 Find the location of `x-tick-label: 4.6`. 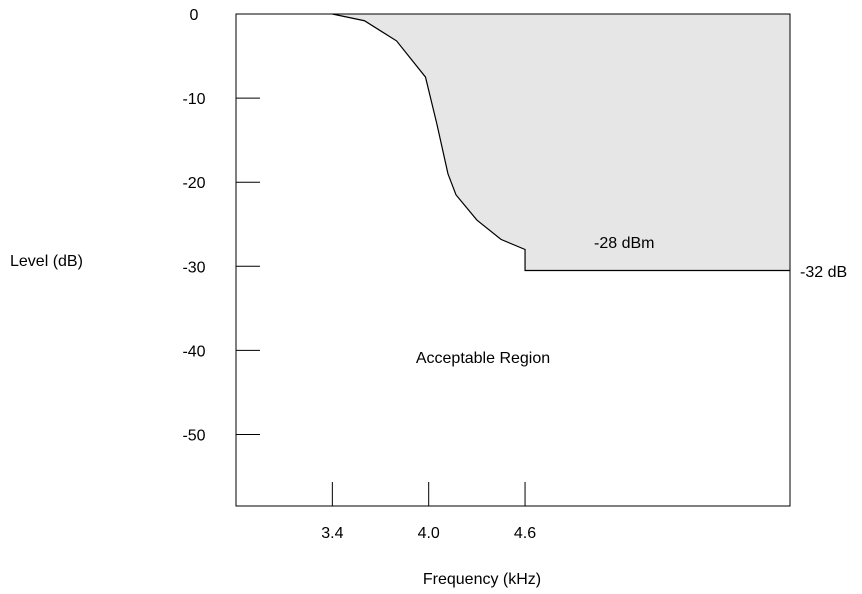

x-tick-label: 4.6 is located at coordinates (525, 533).